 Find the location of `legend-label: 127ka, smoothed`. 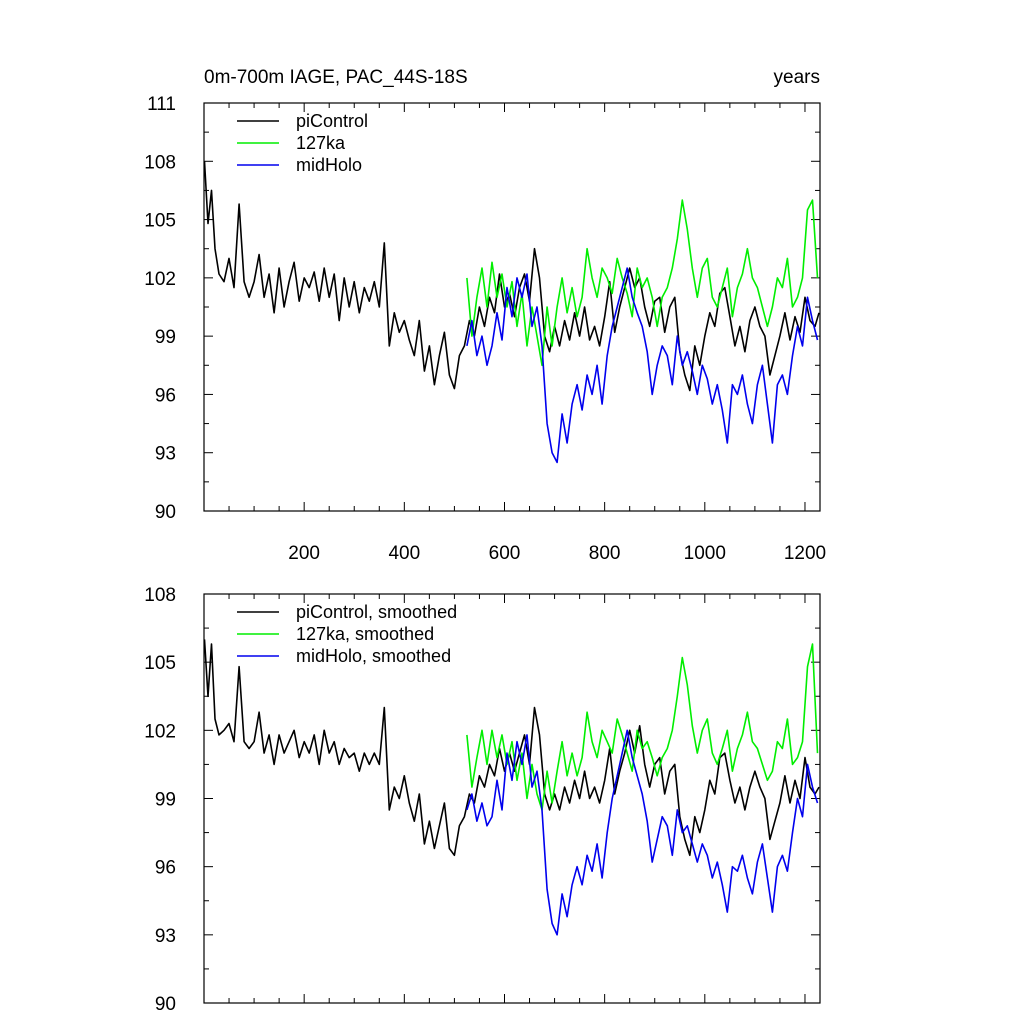

legend-label: 127ka, smoothed is located at coordinates (365, 634).